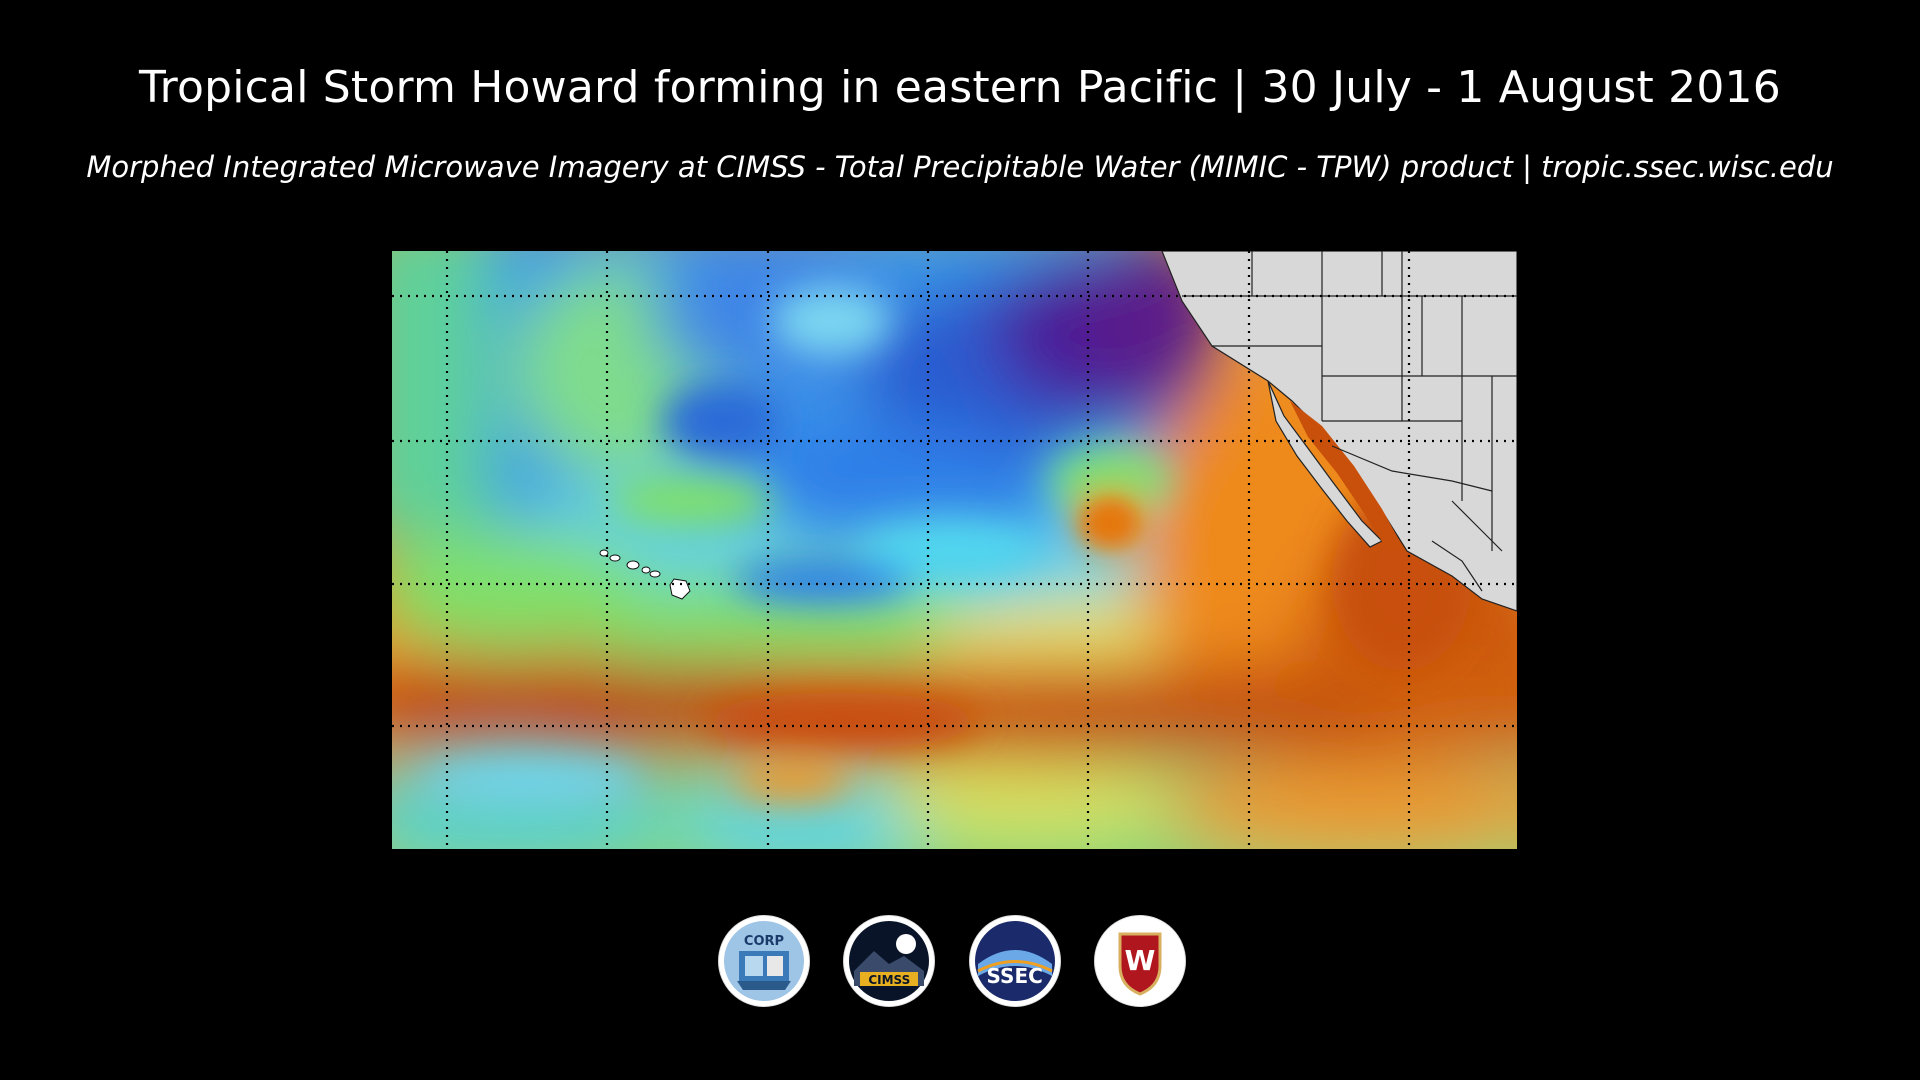 Image resolution: width=1920 pixels, height=1080 pixels. Describe the element at coordinates (889, 980) in the screenshot. I see `cimss-logo-text: CIMSS` at that location.